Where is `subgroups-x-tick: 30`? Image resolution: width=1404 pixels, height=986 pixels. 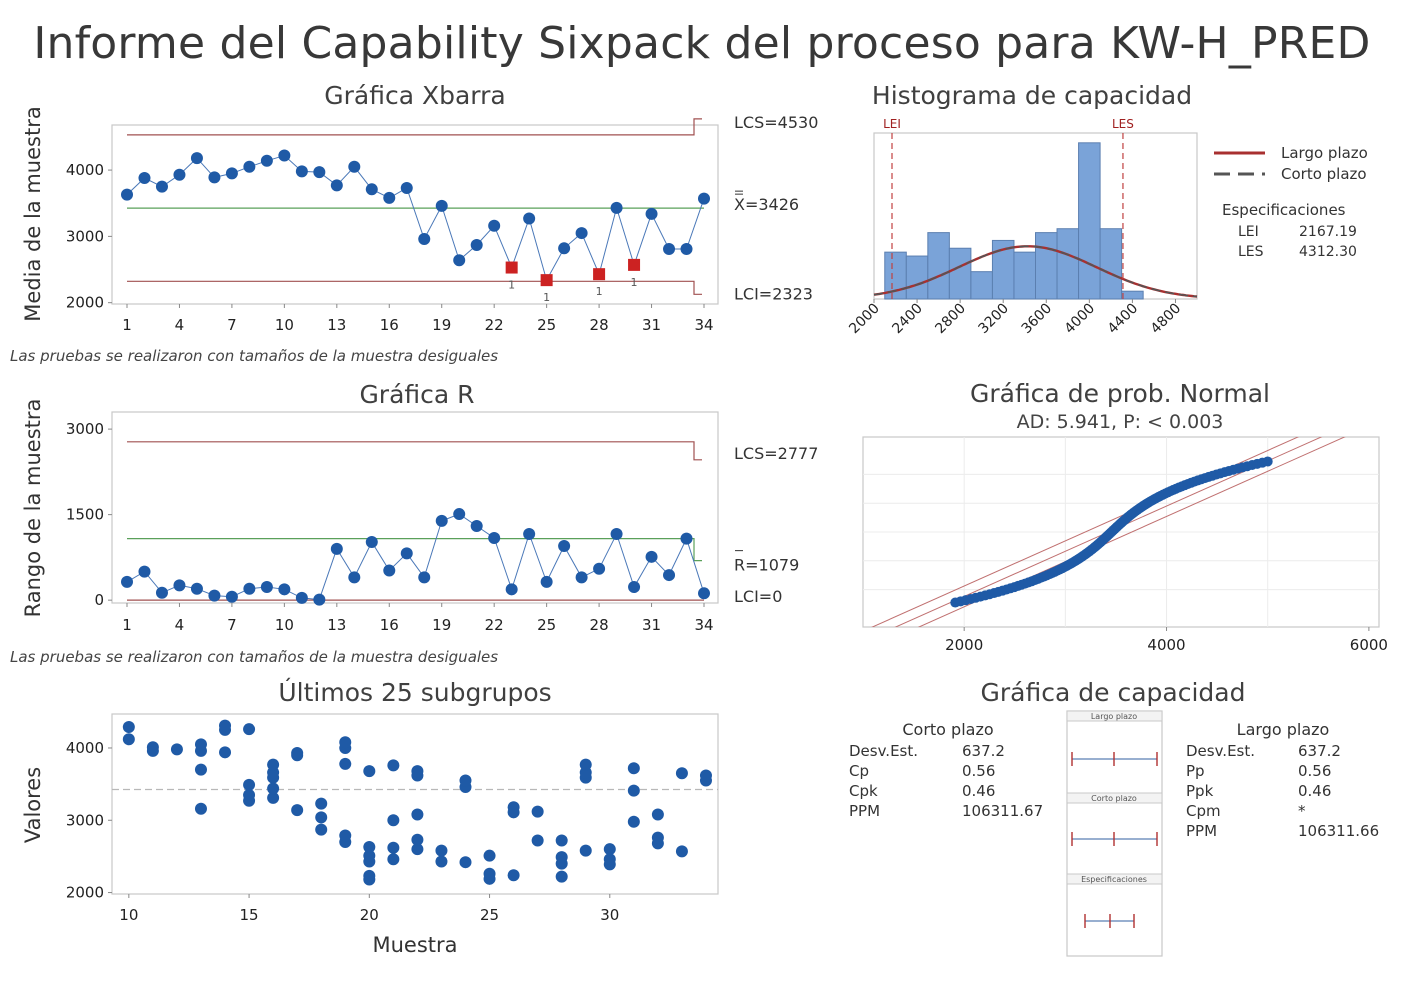
subgroups-x-tick: 30 is located at coordinates (609, 915).